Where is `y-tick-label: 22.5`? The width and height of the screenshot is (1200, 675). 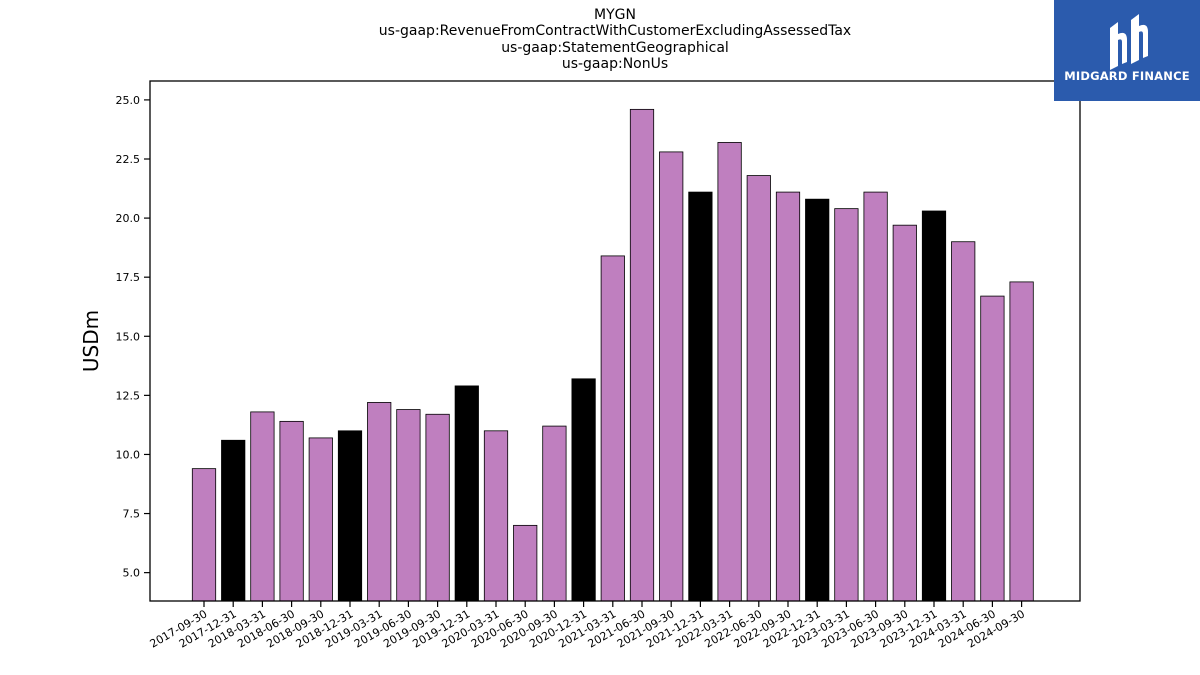 y-tick-label: 22.5 is located at coordinates (128, 159).